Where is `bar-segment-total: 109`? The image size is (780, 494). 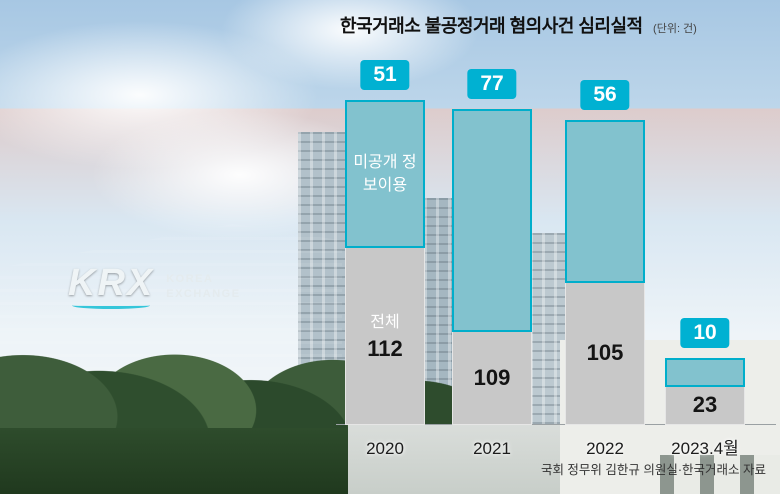
bar-segment-total: 109 is located at coordinates (492, 378).